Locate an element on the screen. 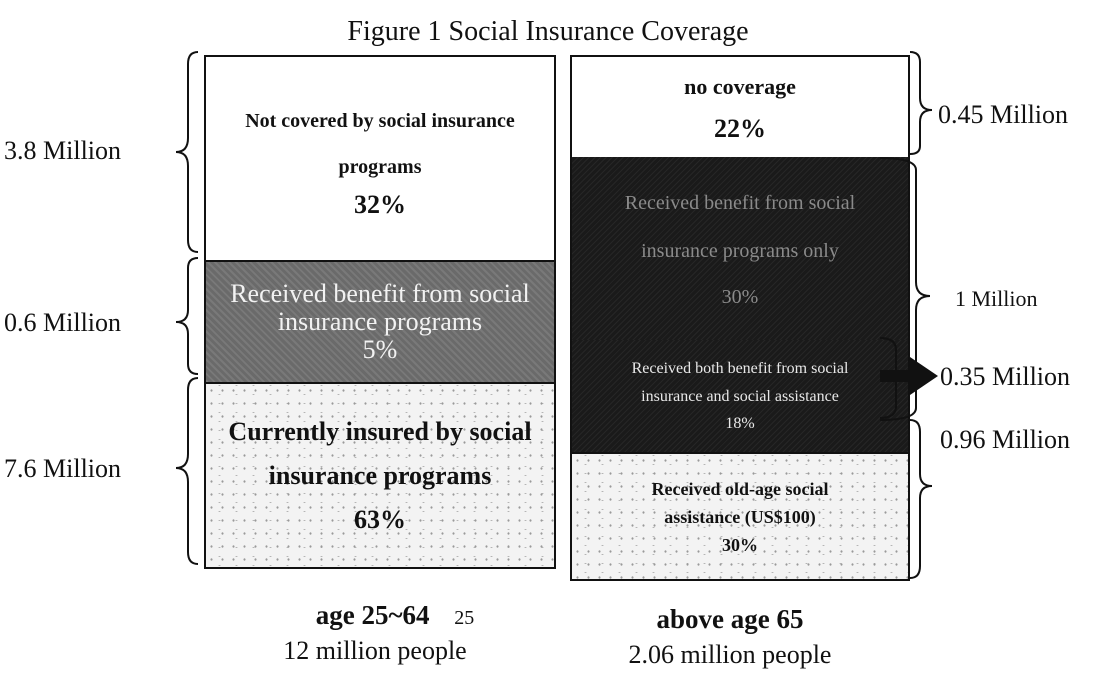 This screenshot has height=678, width=1096. right-column-caption: above age 65 is located at coordinates (730, 619).